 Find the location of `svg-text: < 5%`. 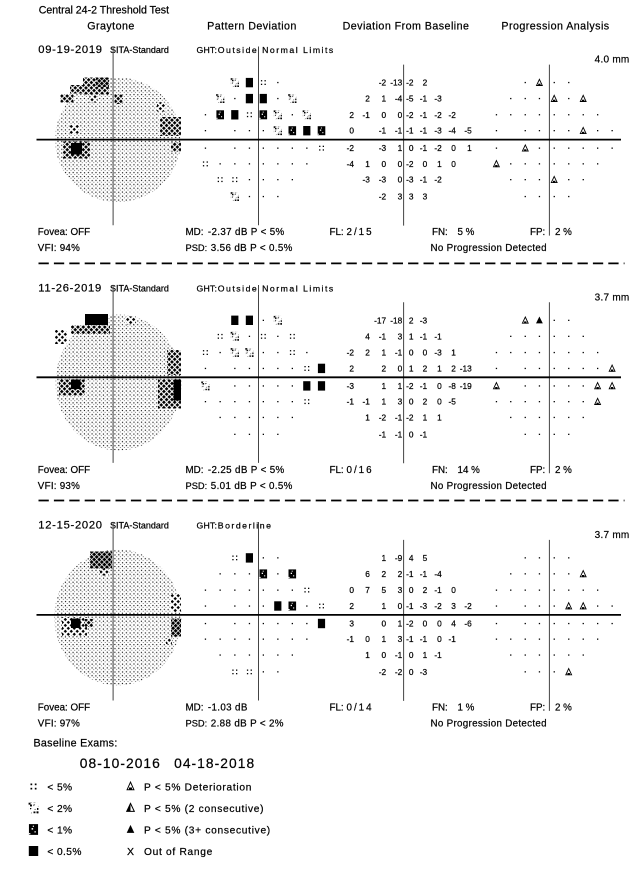

svg-text: < 5% is located at coordinates (59, 787).